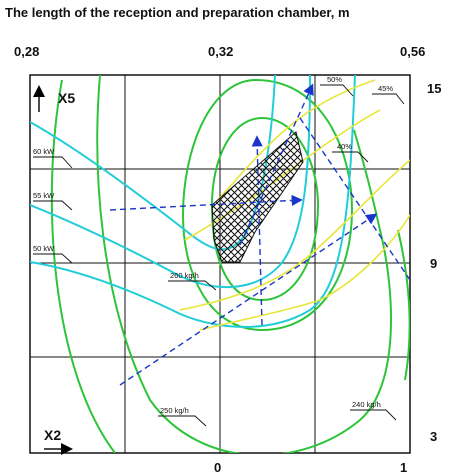 The height and width of the screenshot is (474, 474). I want to click on right-tick-label: 15, so click(434, 88).